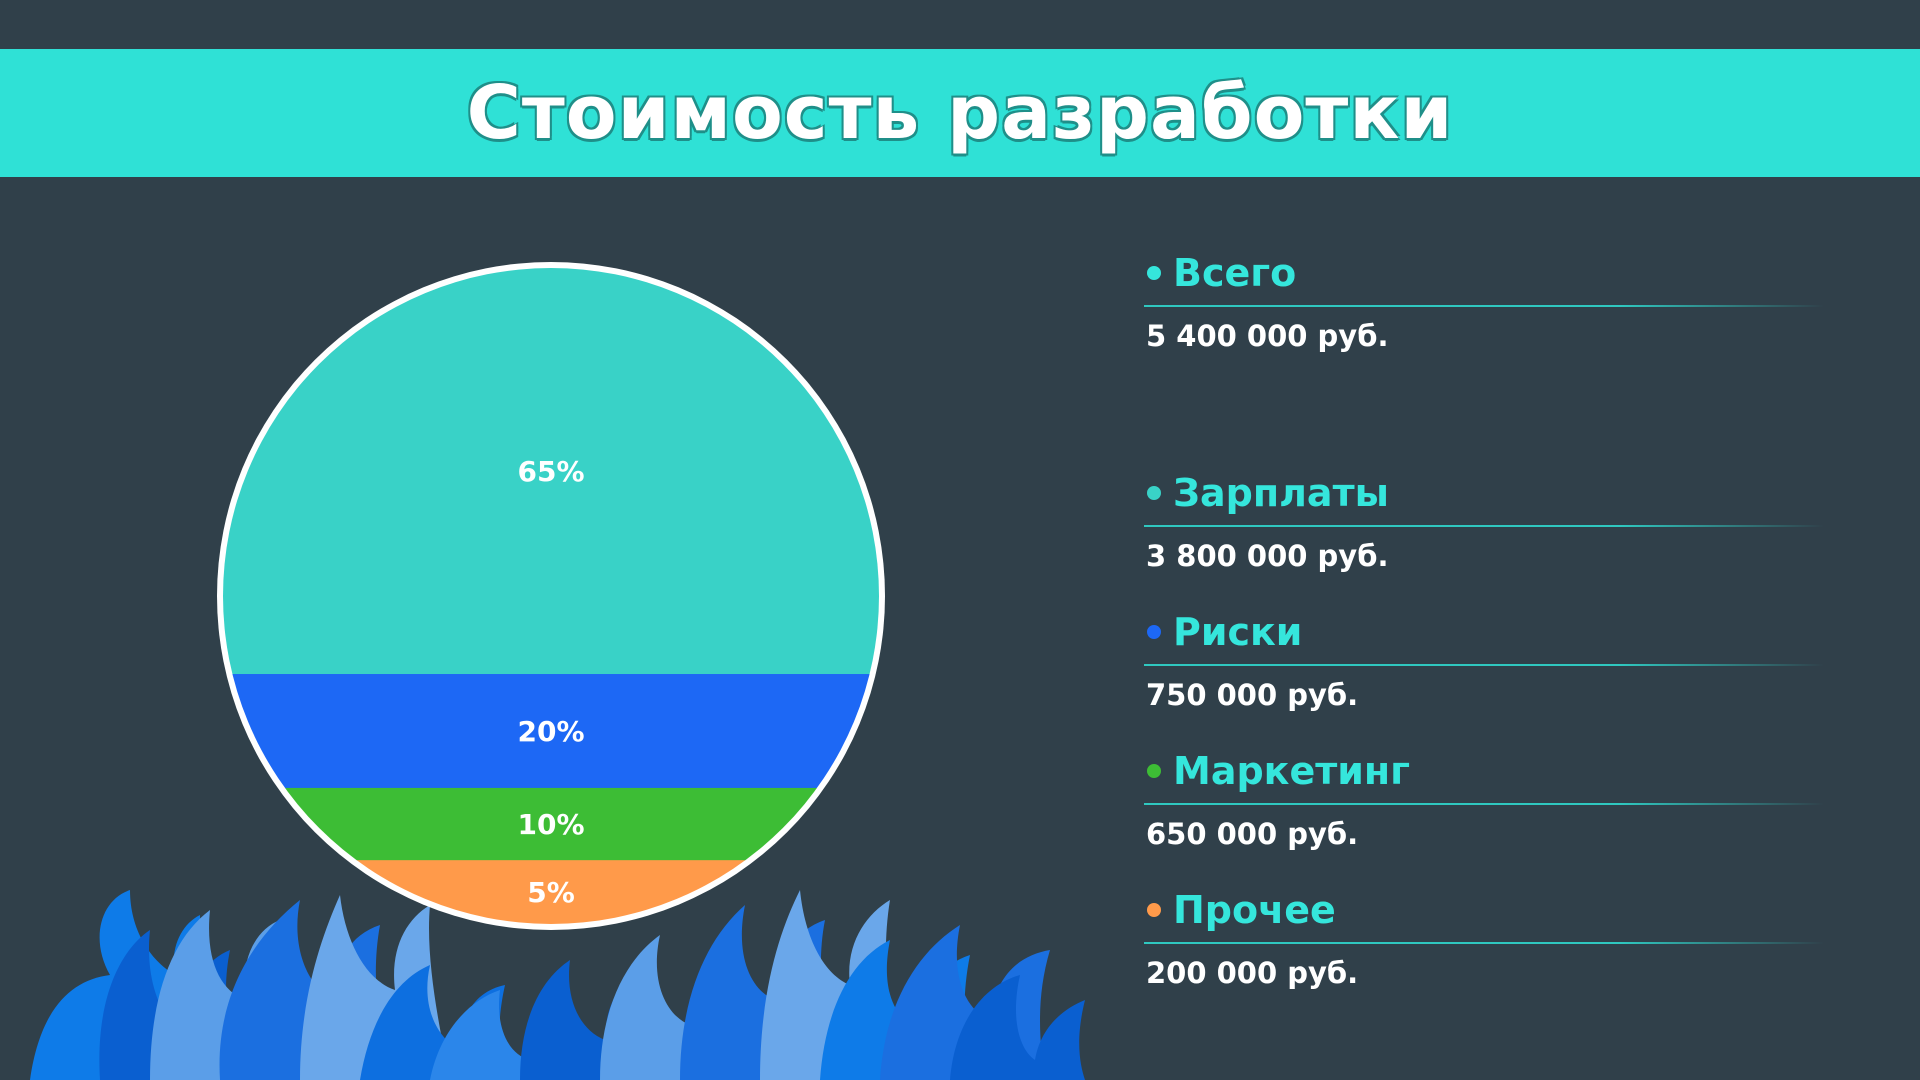 The width and height of the screenshot is (1920, 1080). Describe the element at coordinates (1484, 659) in the screenshot. I see `legend-item-risks: Риски 750 000 руб.` at that location.